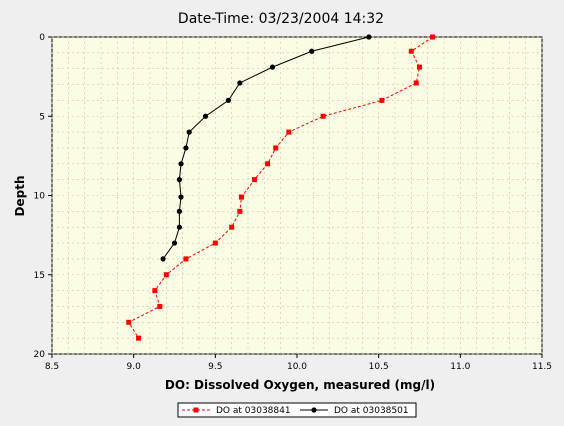 The width and height of the screenshot is (564, 426). Describe the element at coordinates (215, 367) in the screenshot. I see `x-tick-label: 9.5` at that location.